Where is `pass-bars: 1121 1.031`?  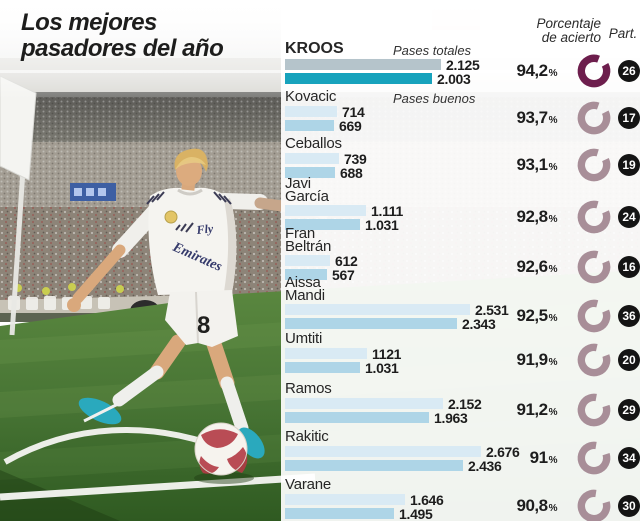 pass-bars: 1121 1.031 is located at coordinates (343, 361).